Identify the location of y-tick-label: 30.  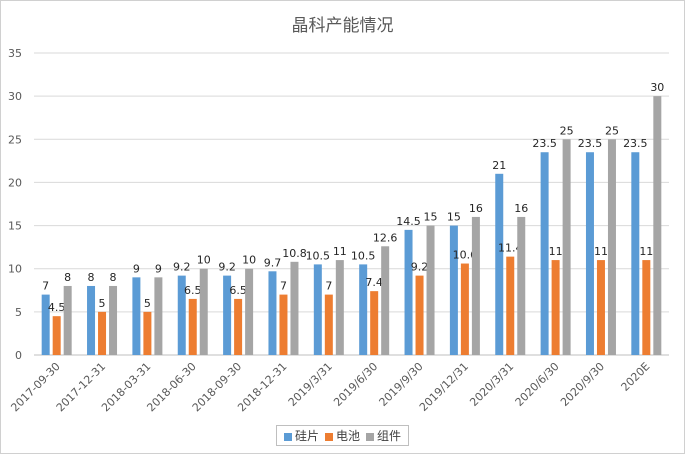
(15, 96).